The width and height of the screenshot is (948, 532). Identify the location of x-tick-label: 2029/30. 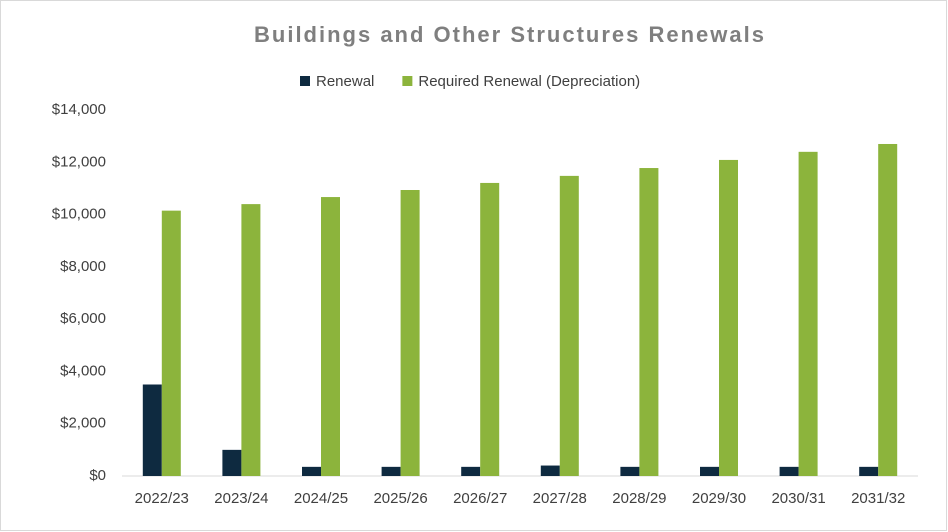
(719, 498).